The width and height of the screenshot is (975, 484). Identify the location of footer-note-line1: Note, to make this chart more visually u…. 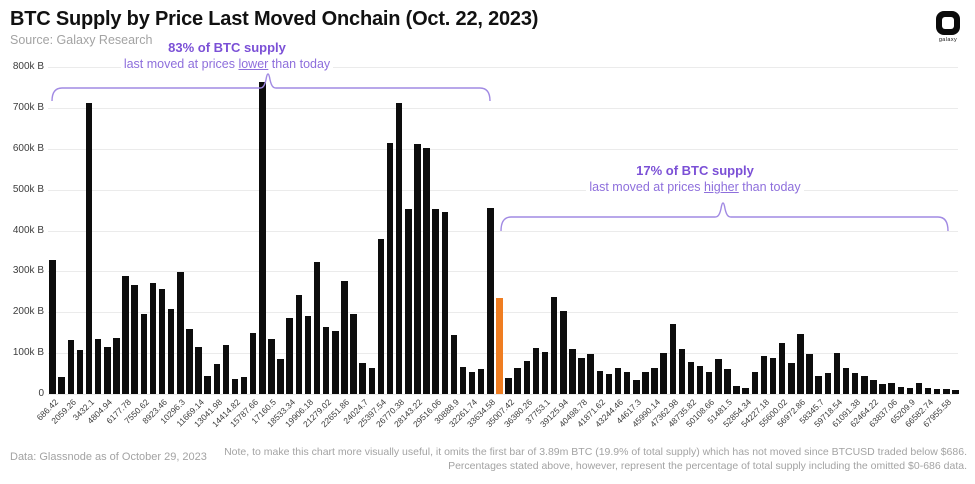
(595, 452).